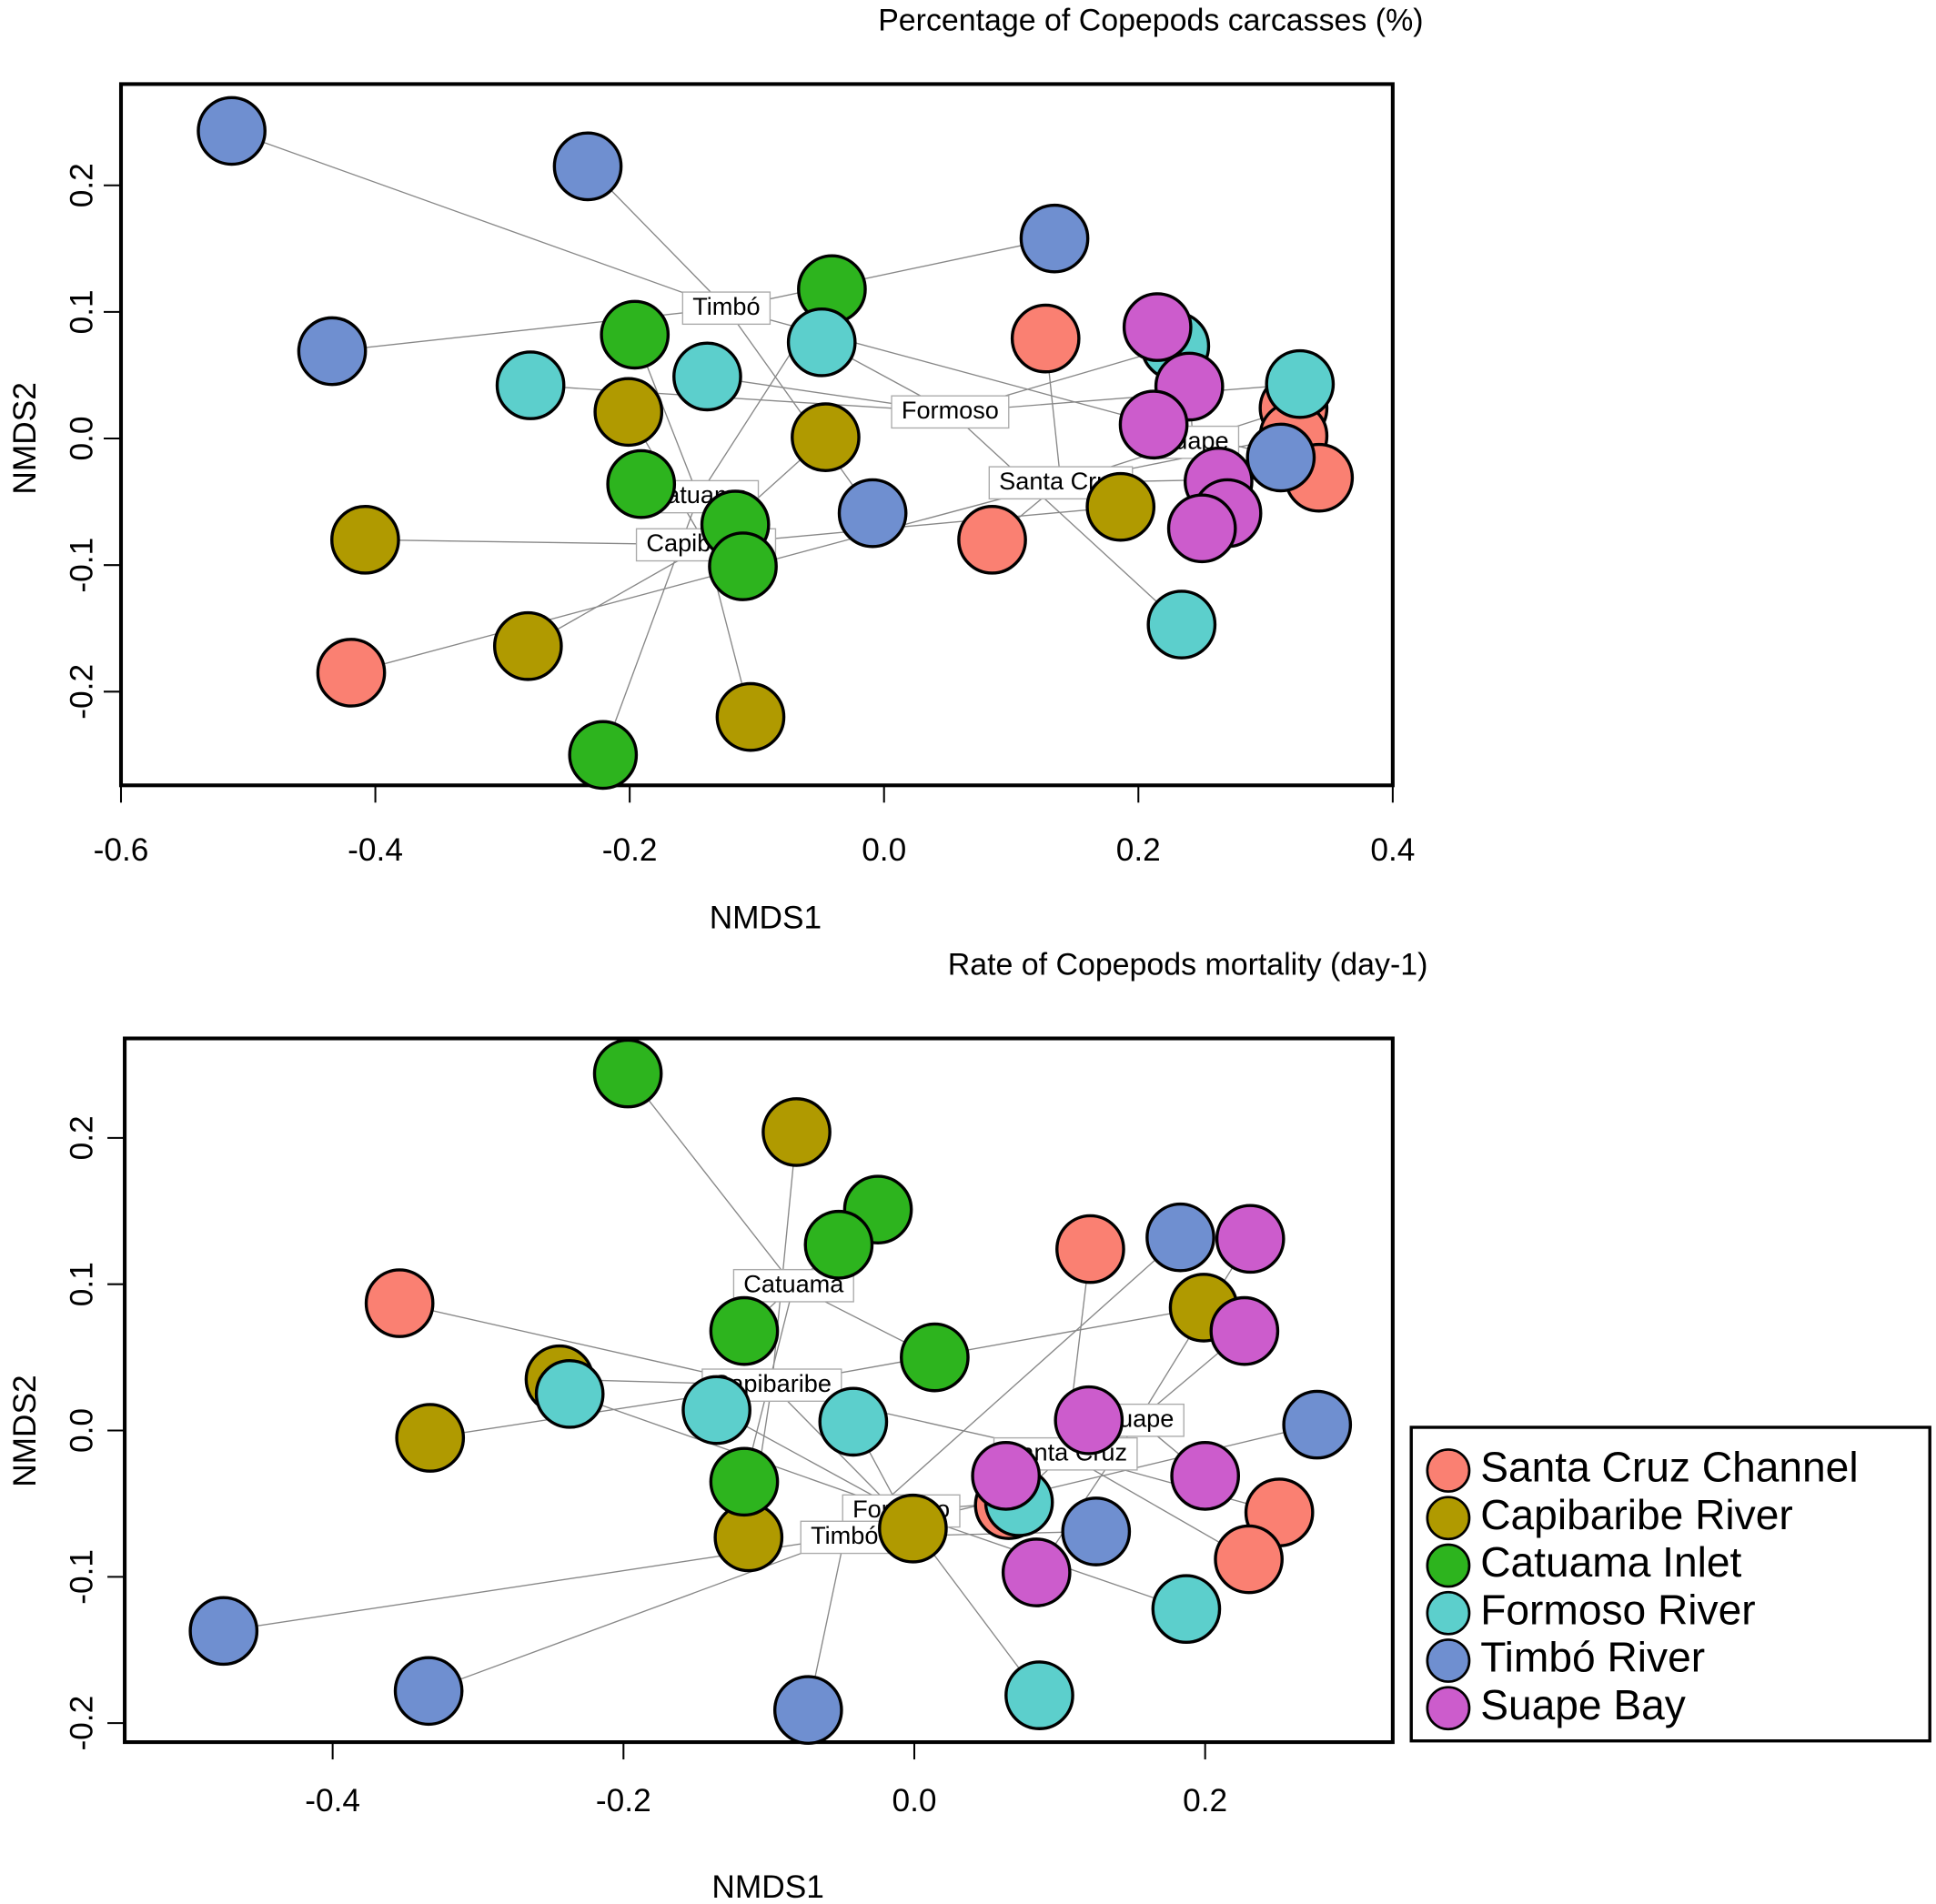 The height and width of the screenshot is (1904, 1936). I want to click on x-tick-label: -0.4, so click(332, 1800).